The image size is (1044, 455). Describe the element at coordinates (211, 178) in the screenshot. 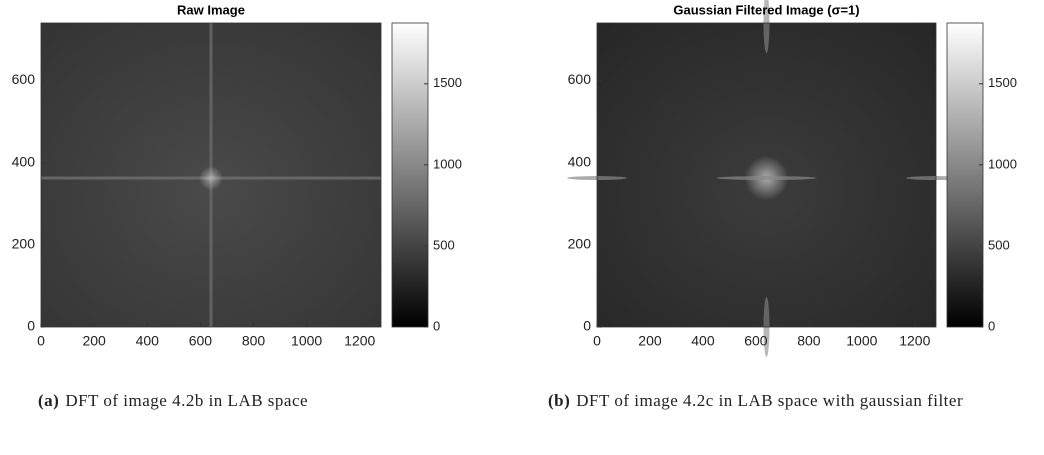

I see `image-spot` at that location.